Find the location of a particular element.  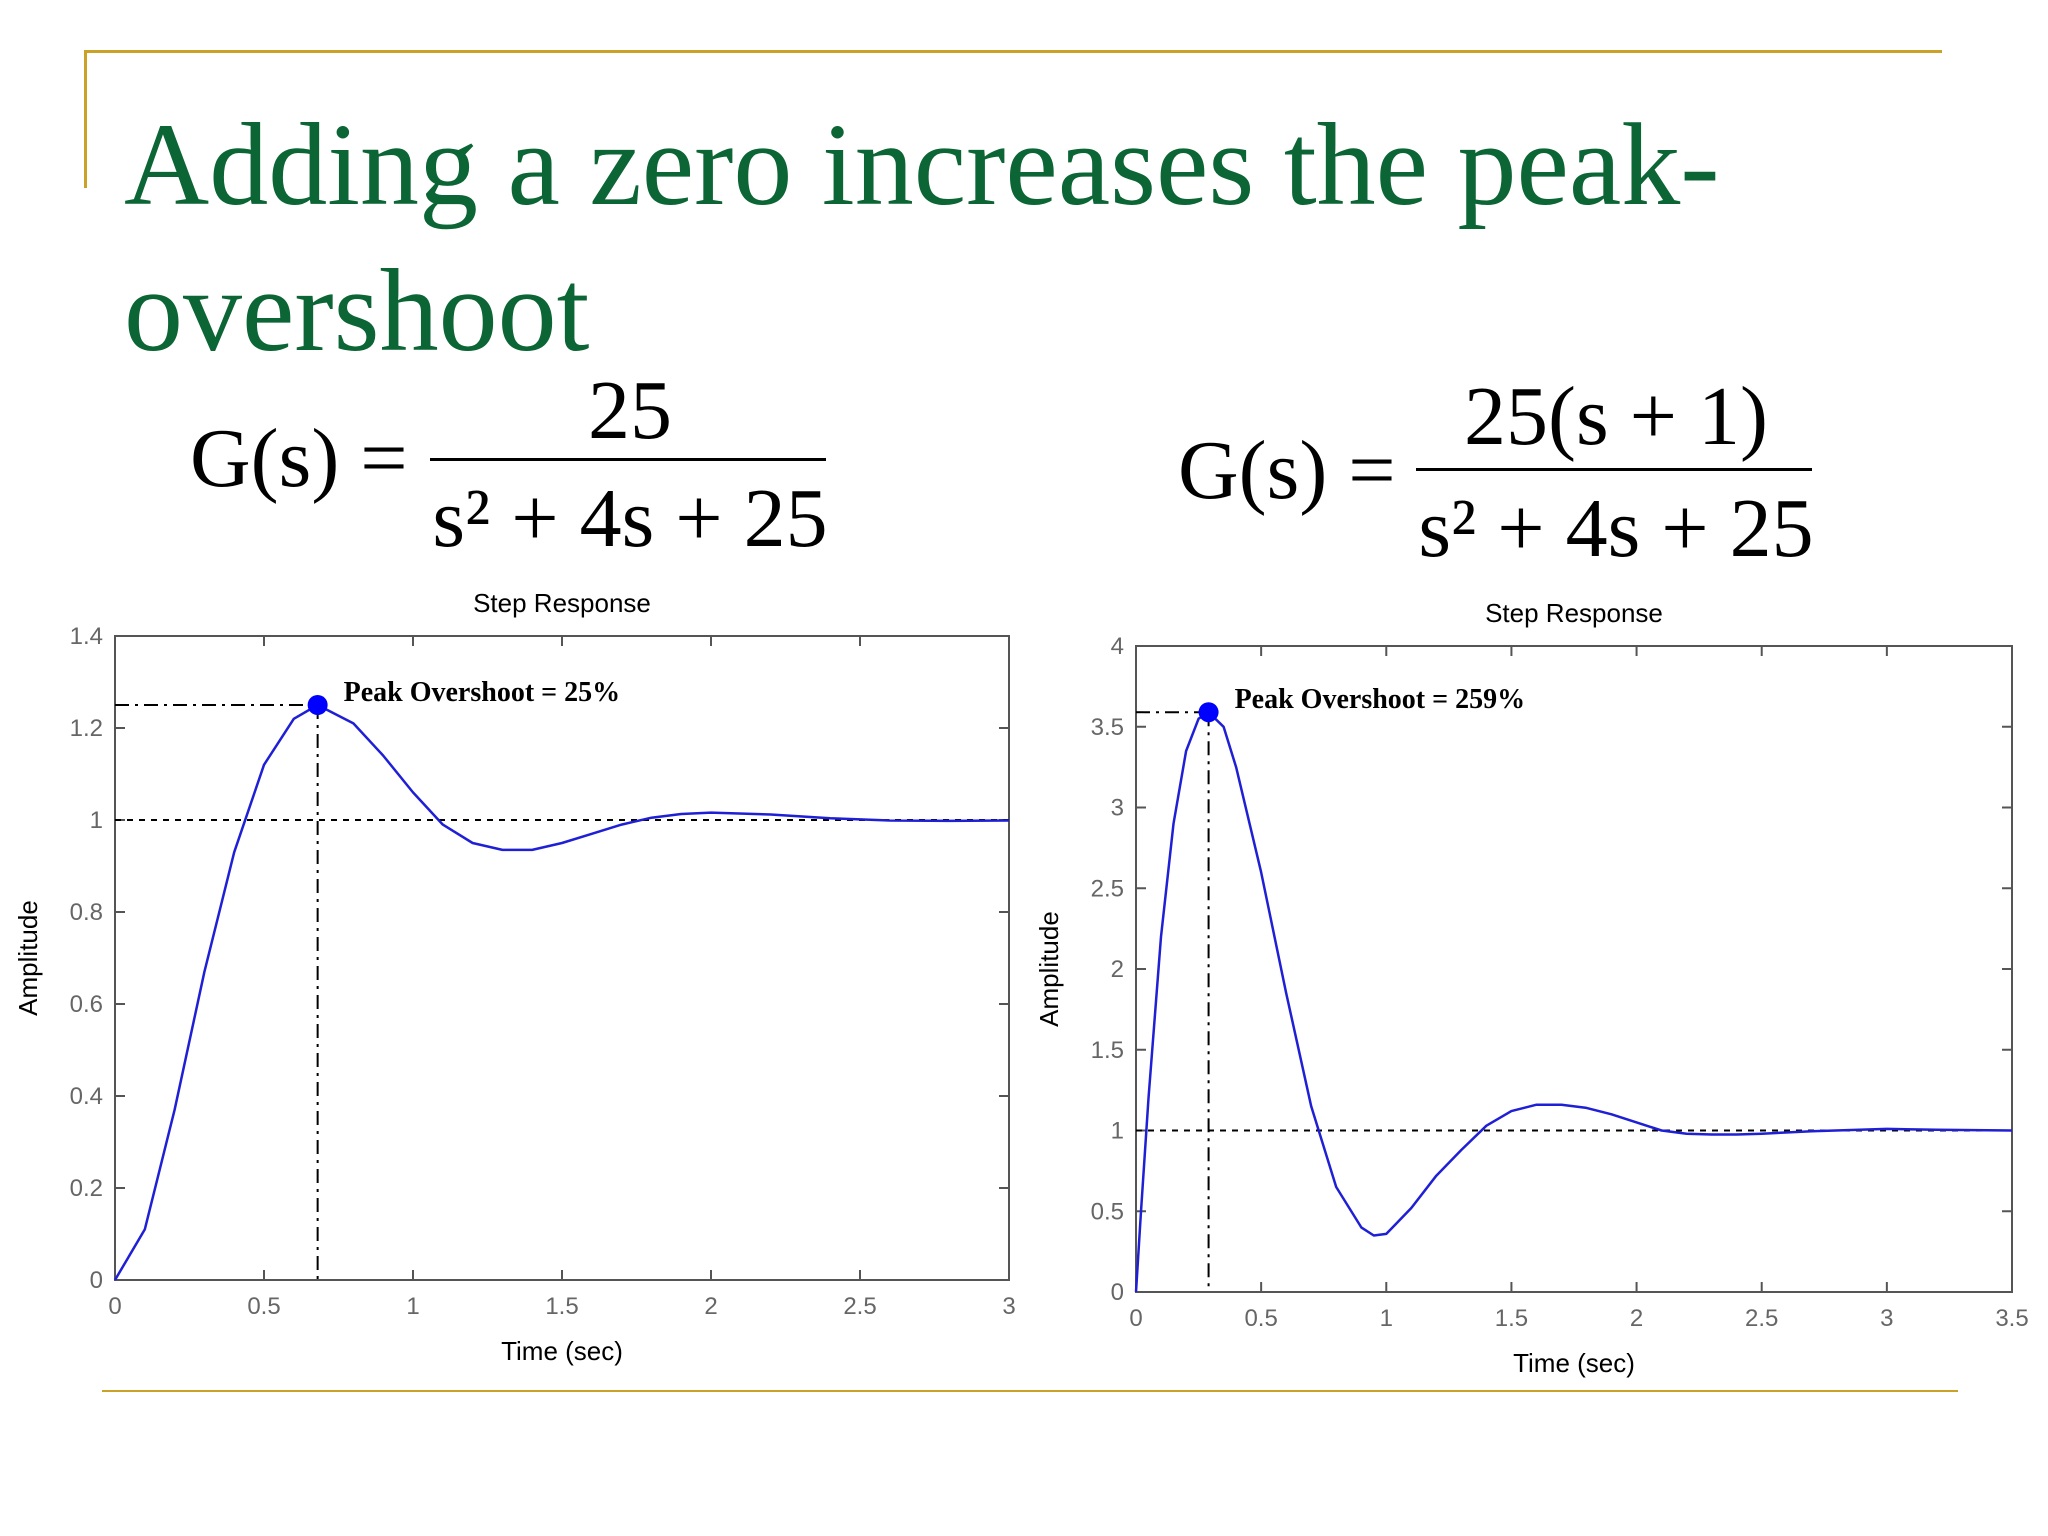

formula-right-fraction-bar is located at coordinates (1614, 469).